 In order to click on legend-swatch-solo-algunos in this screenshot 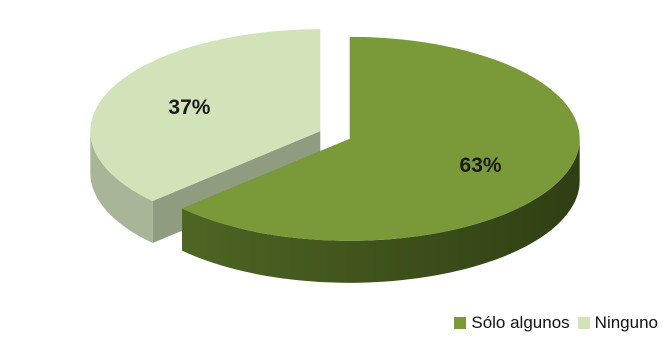, I will do `click(460, 323)`.